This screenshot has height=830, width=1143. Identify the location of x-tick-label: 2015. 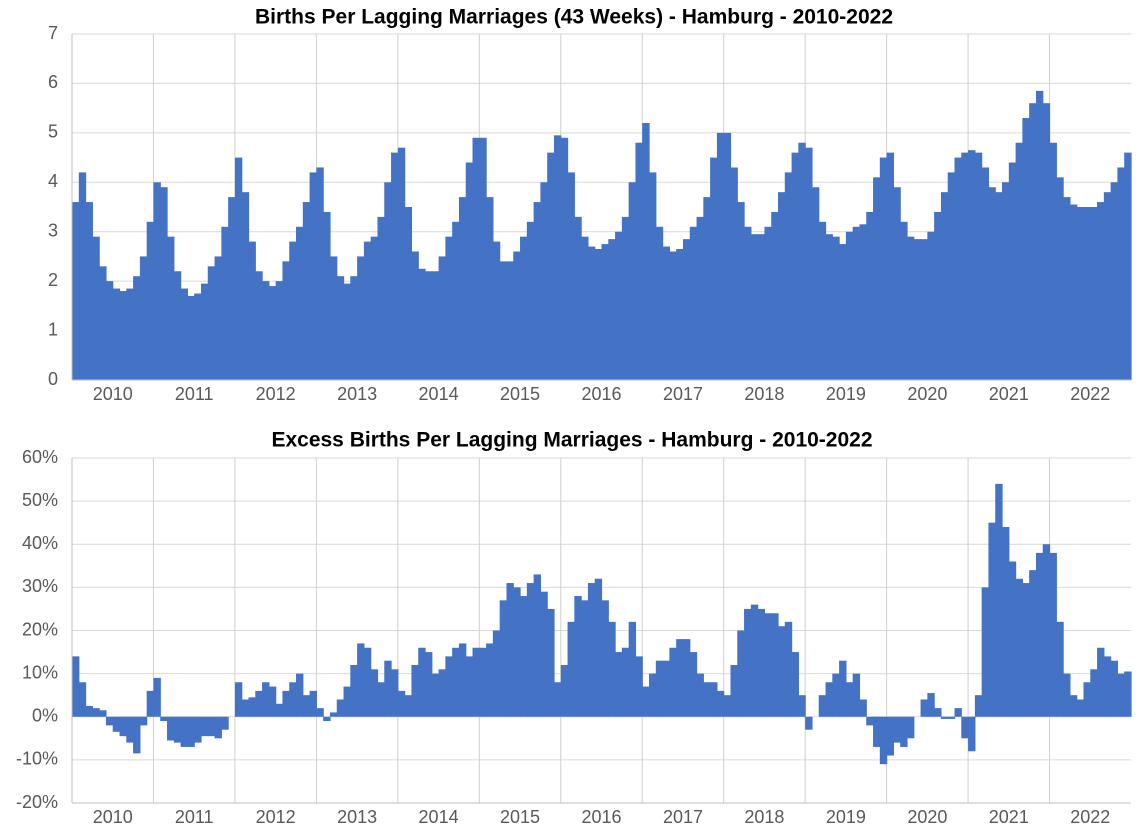
(520, 394).